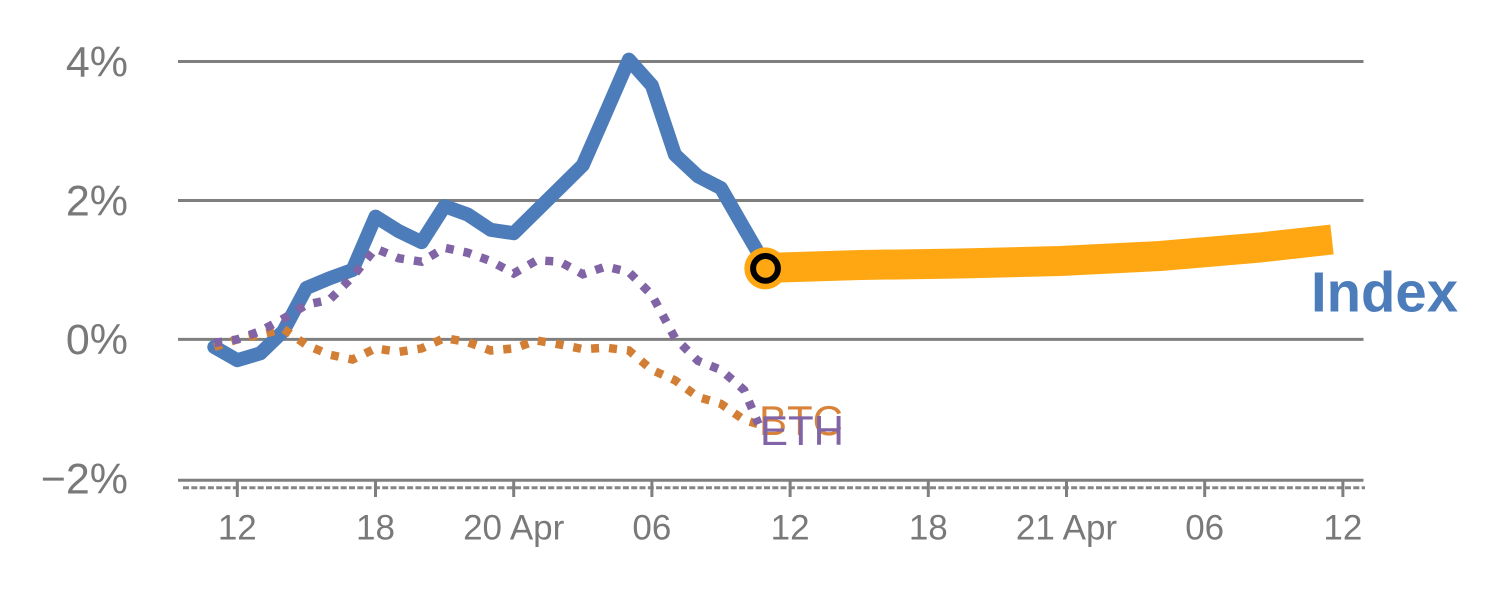 The height and width of the screenshot is (600, 1500). I want to click on svg-text: BTC, so click(801, 420).